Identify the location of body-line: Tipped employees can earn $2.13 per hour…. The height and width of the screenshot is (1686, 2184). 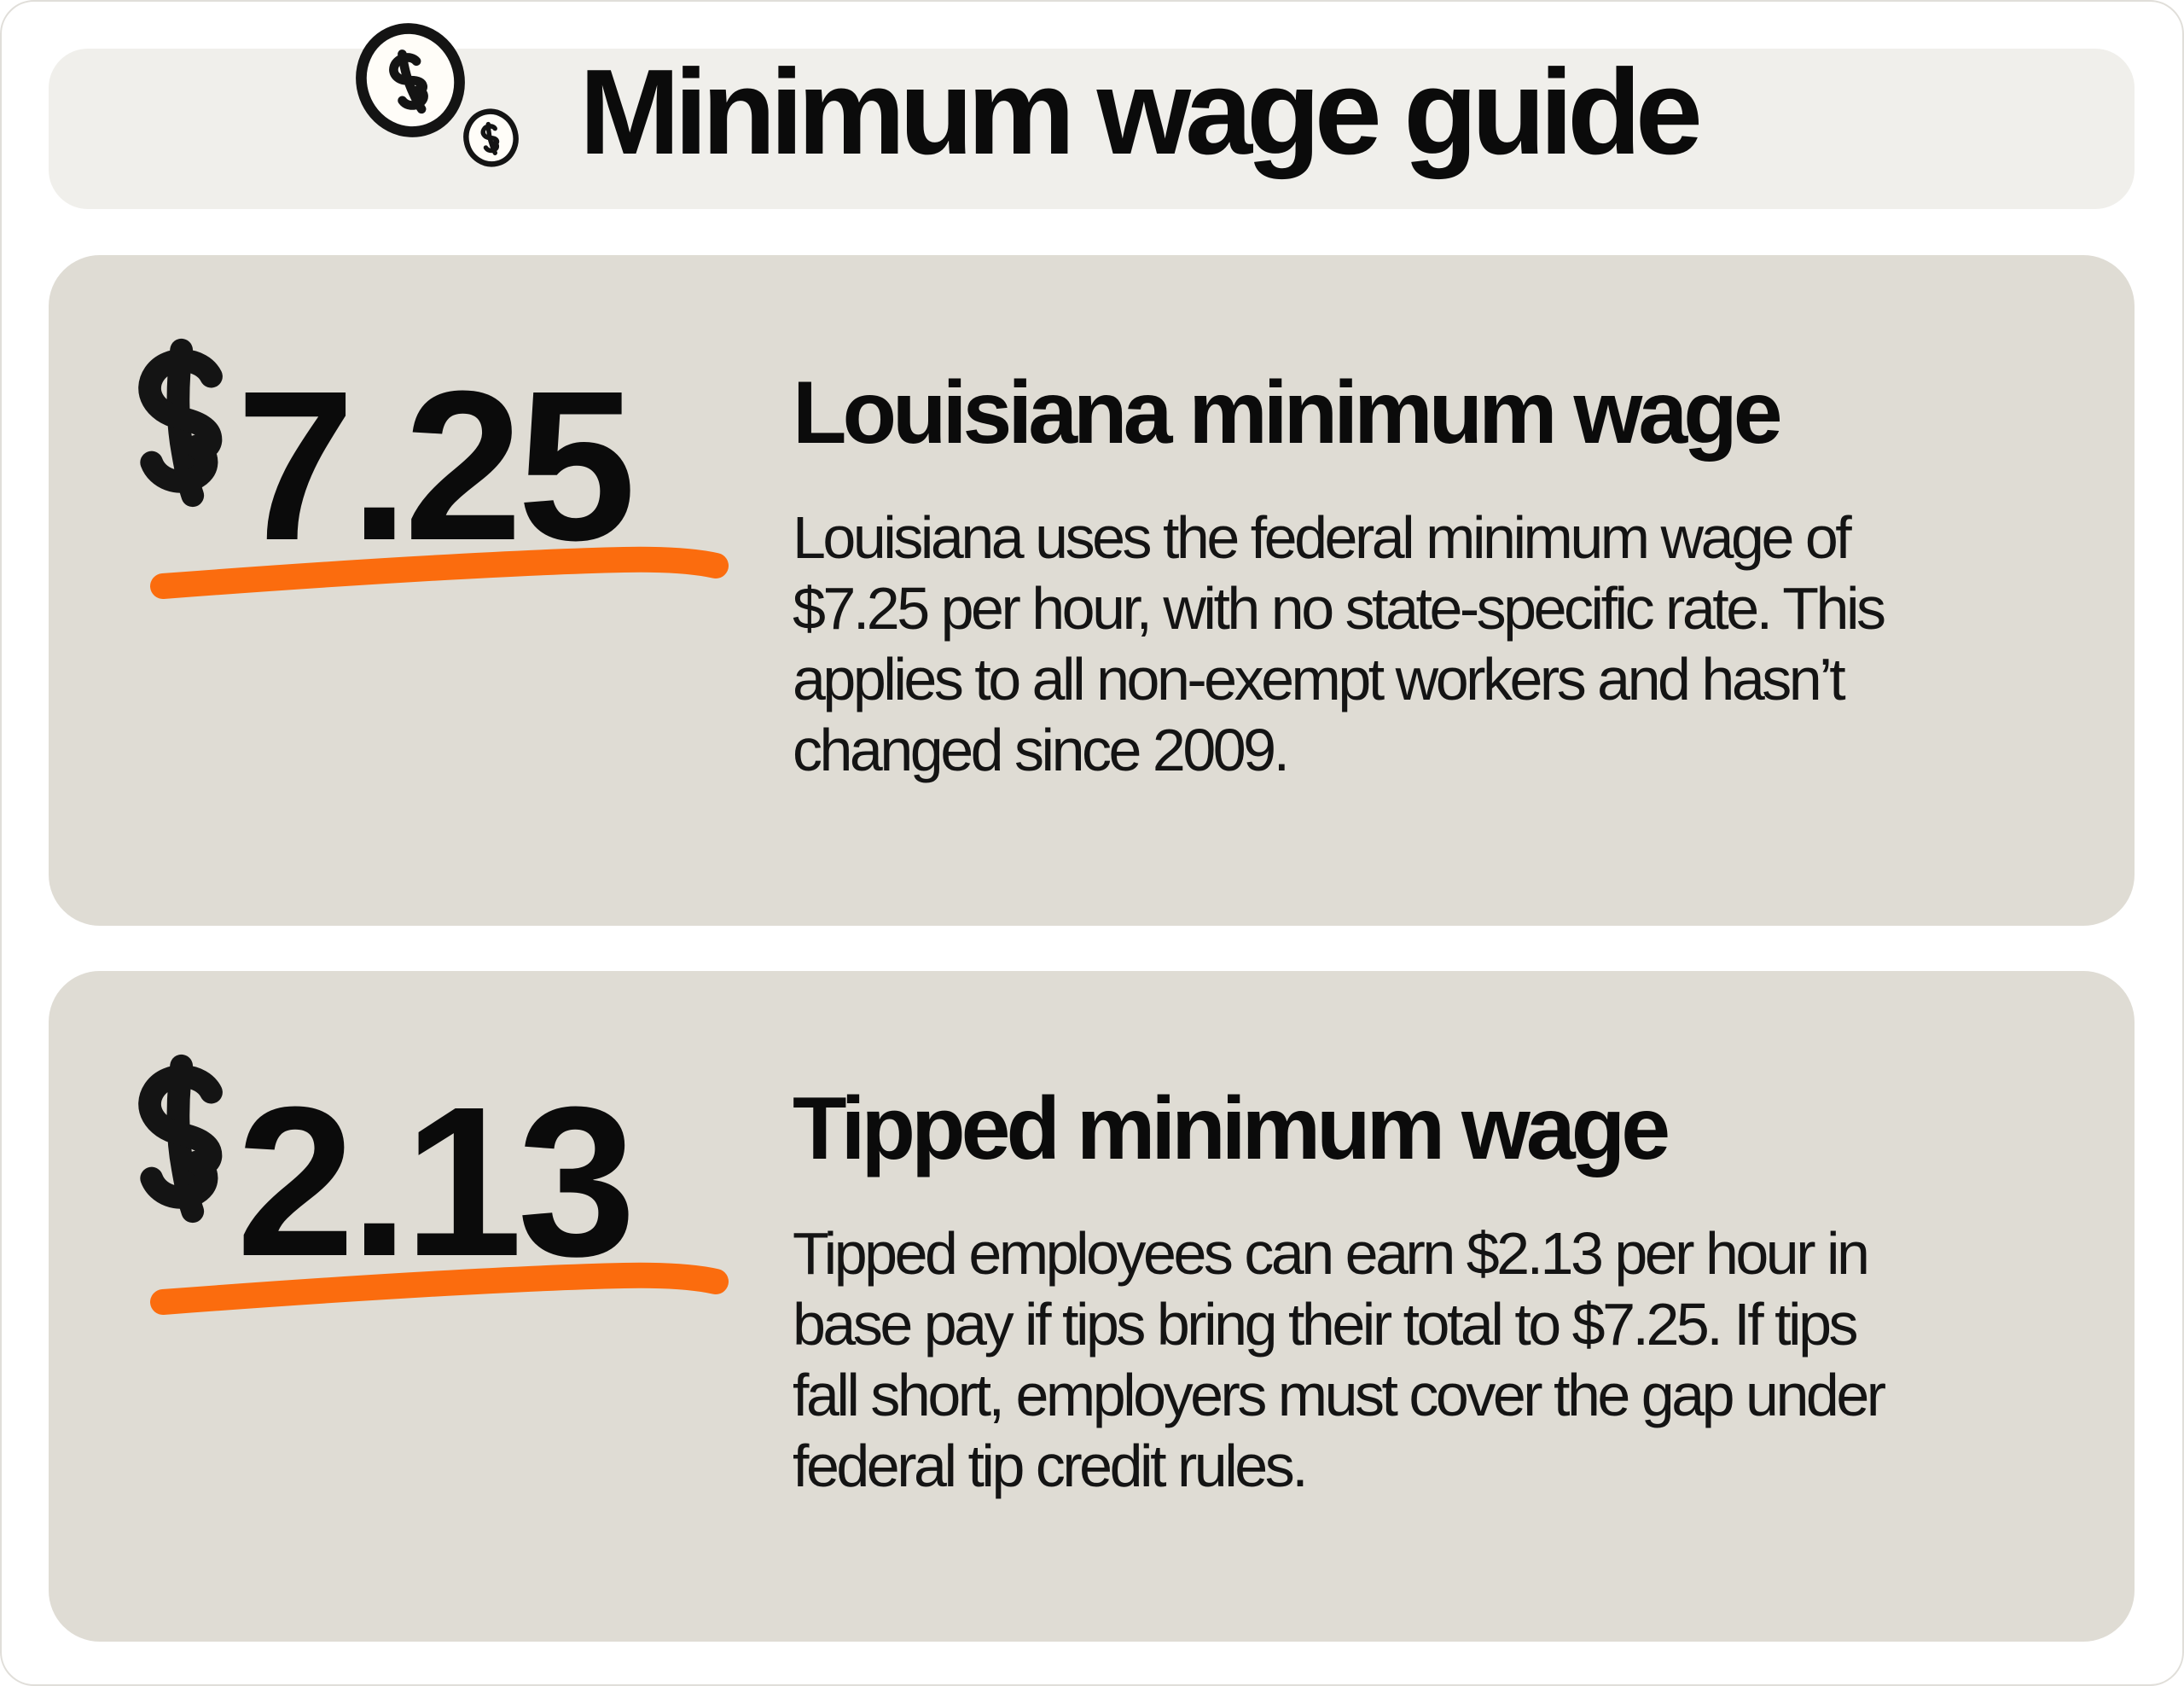
(1331, 1253).